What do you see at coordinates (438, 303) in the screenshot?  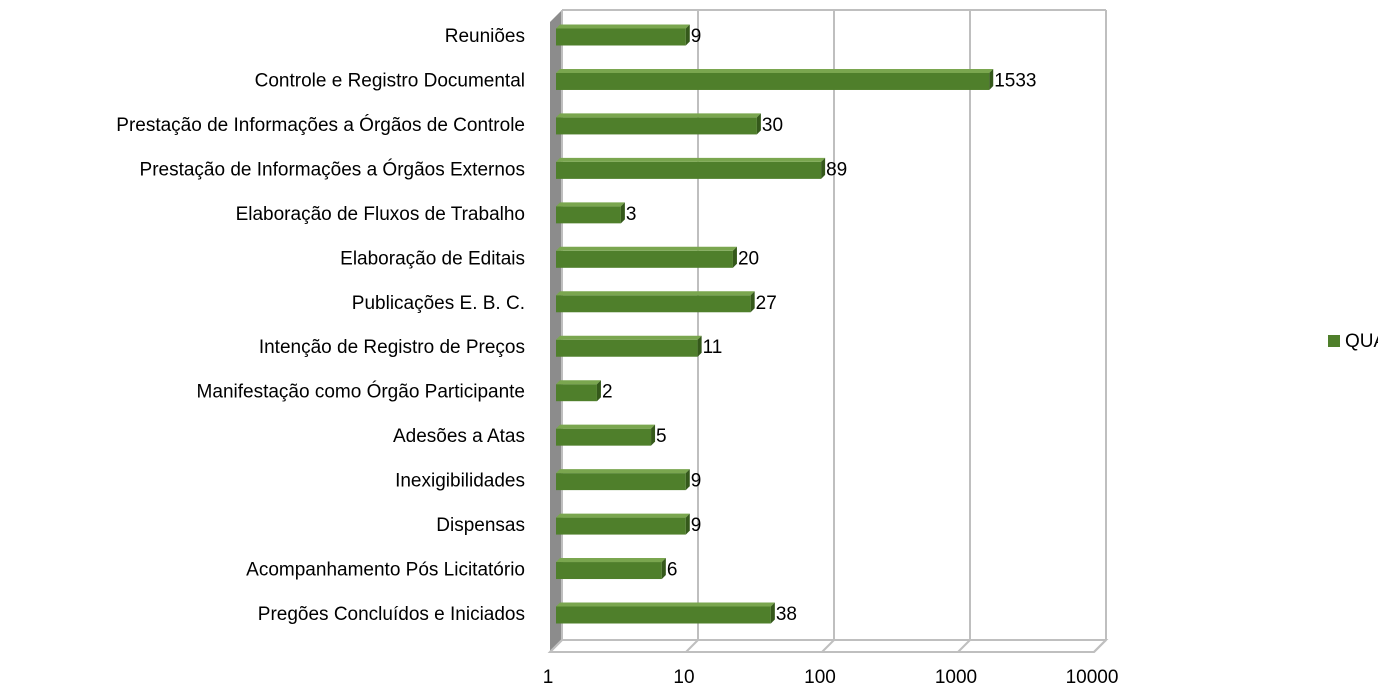 I see `y-tick-label: Publicações E. B. C.` at bounding box center [438, 303].